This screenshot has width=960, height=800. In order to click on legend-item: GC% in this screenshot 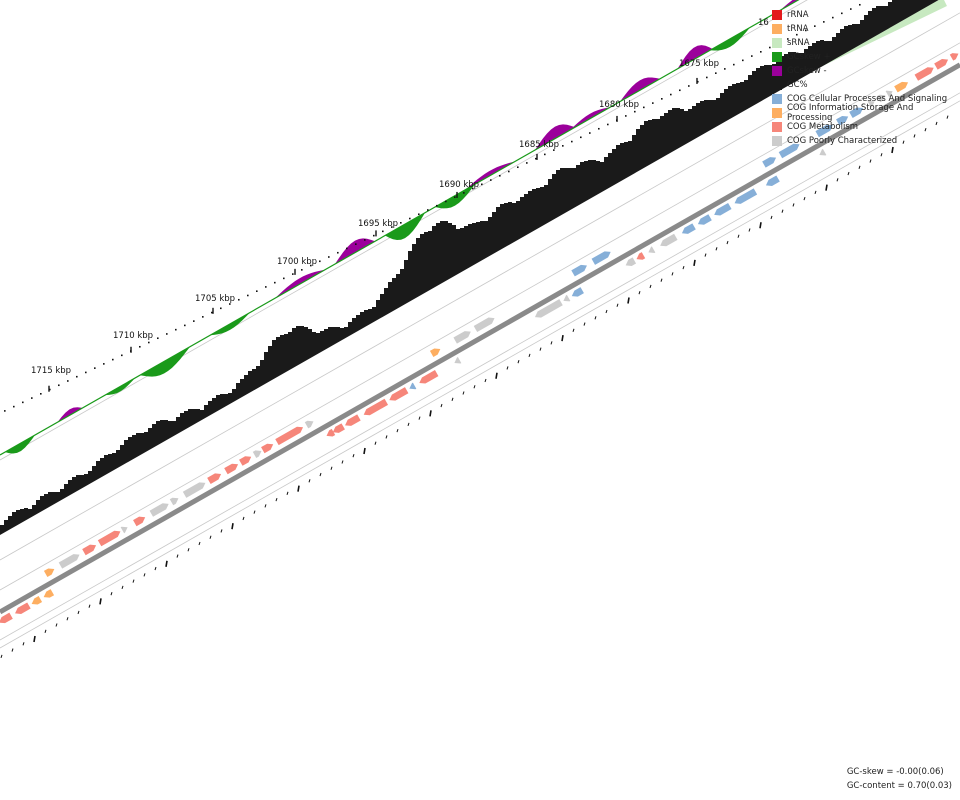, I will do `click(866, 85)`.